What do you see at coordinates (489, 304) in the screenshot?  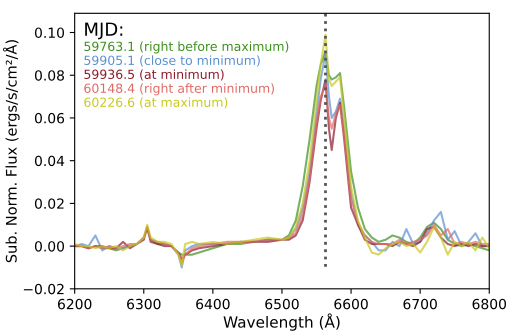 I see `x-tick-label: 6800` at bounding box center [489, 304].